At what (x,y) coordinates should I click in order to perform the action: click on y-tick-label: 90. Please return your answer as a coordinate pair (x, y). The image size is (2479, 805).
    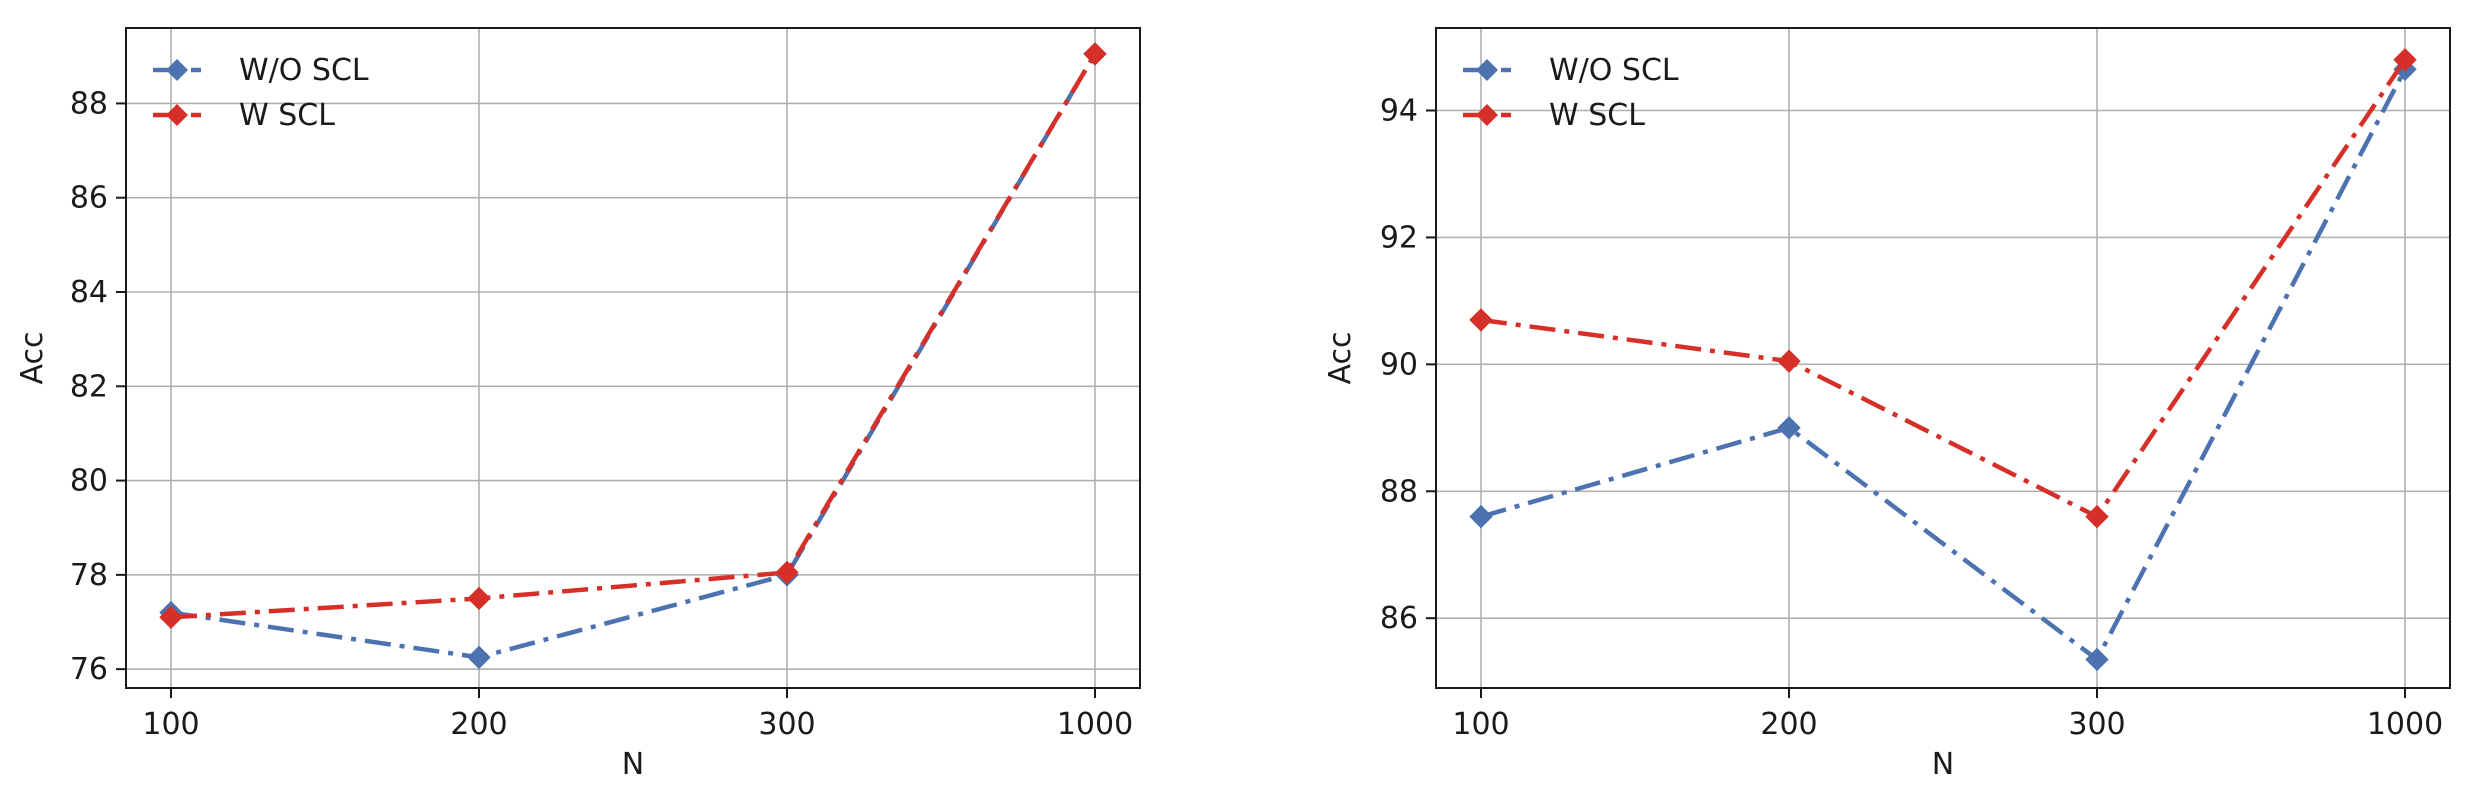
    Looking at the image, I should click on (1399, 364).